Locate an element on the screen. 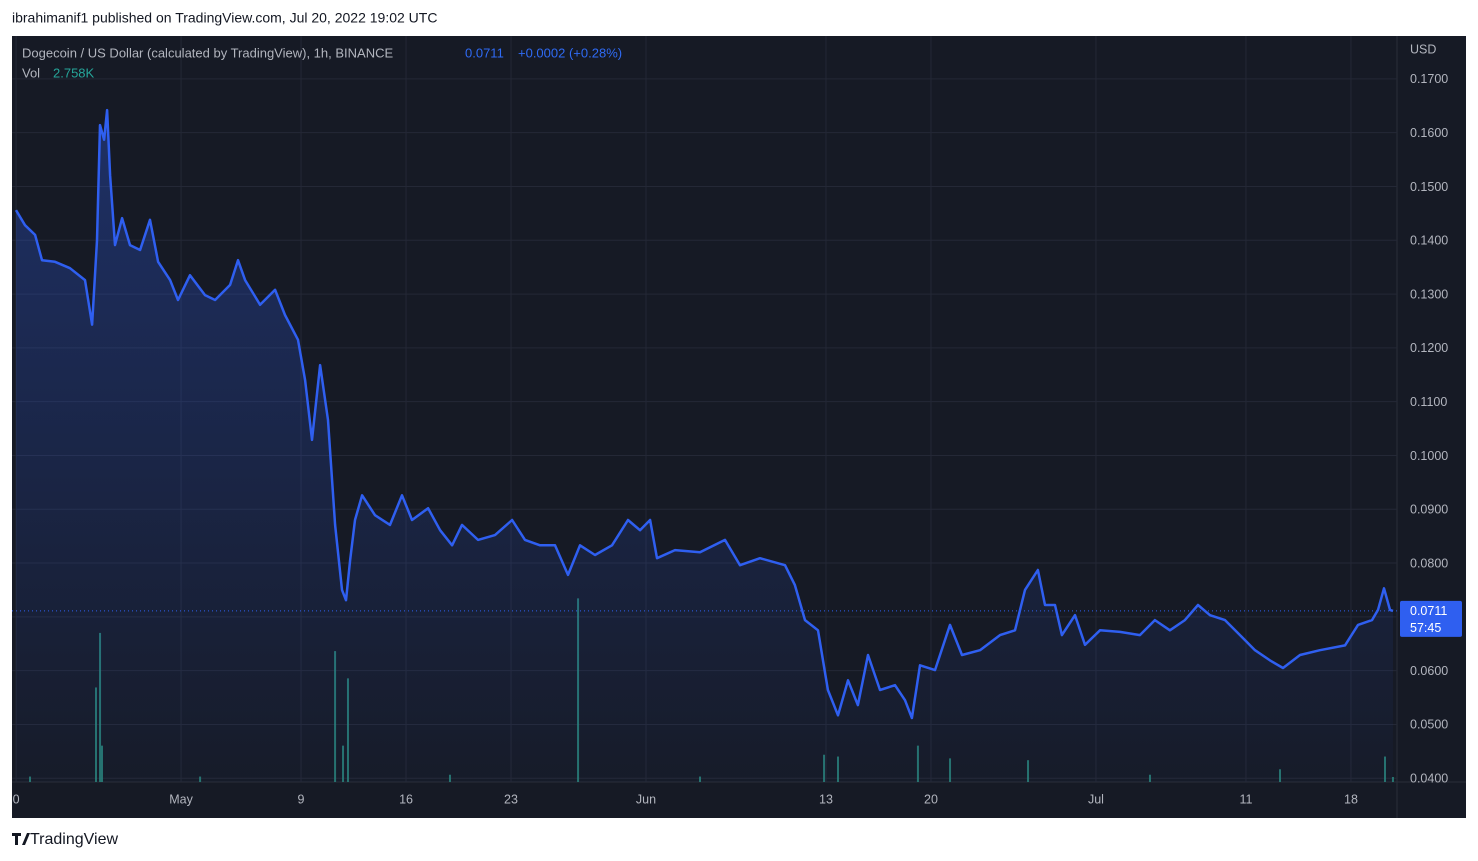  y-tick-label: 0.1500 is located at coordinates (1429, 187).